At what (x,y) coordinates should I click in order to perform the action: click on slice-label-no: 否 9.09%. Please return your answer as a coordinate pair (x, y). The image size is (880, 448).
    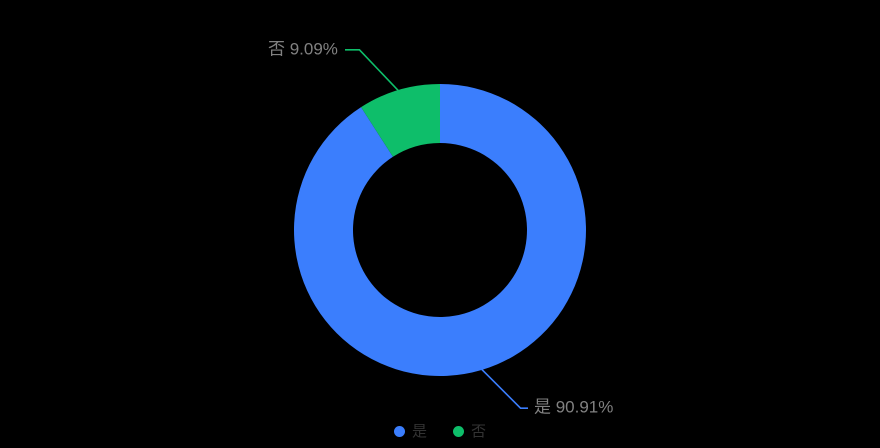
    Looking at the image, I should click on (303, 48).